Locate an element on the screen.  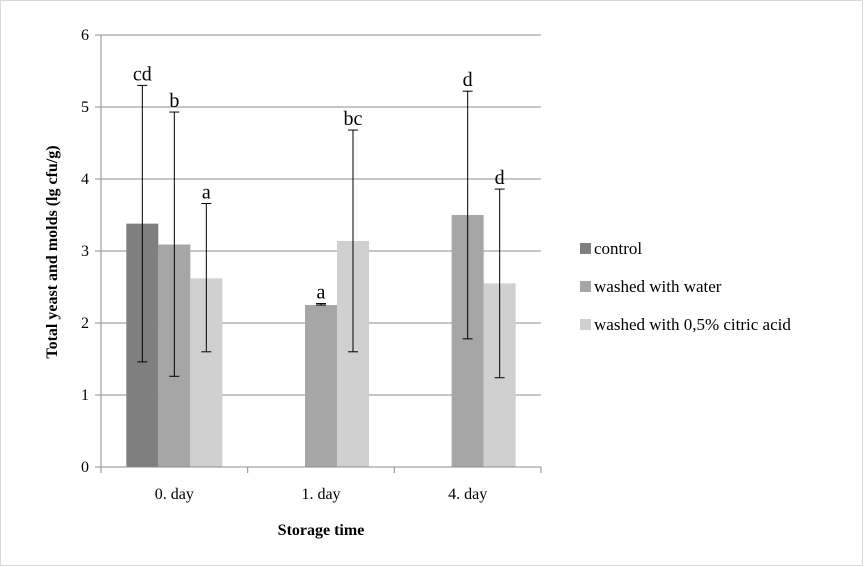
legend-label: washed with water is located at coordinates (658, 286).